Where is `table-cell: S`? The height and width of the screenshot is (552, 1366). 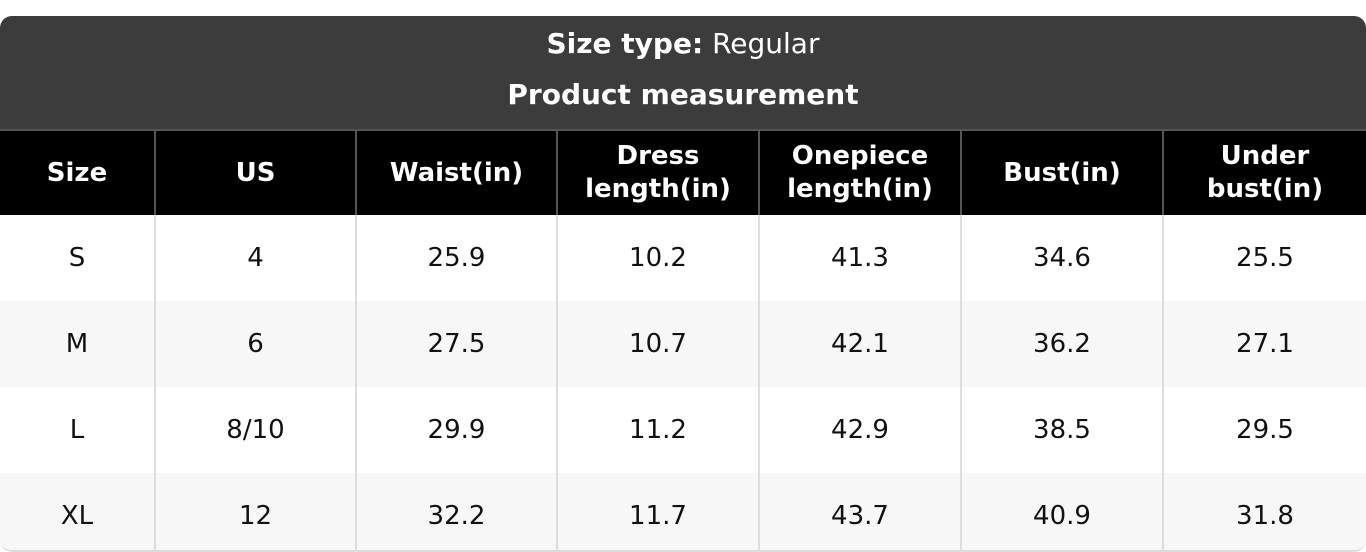
table-cell: S is located at coordinates (77, 258).